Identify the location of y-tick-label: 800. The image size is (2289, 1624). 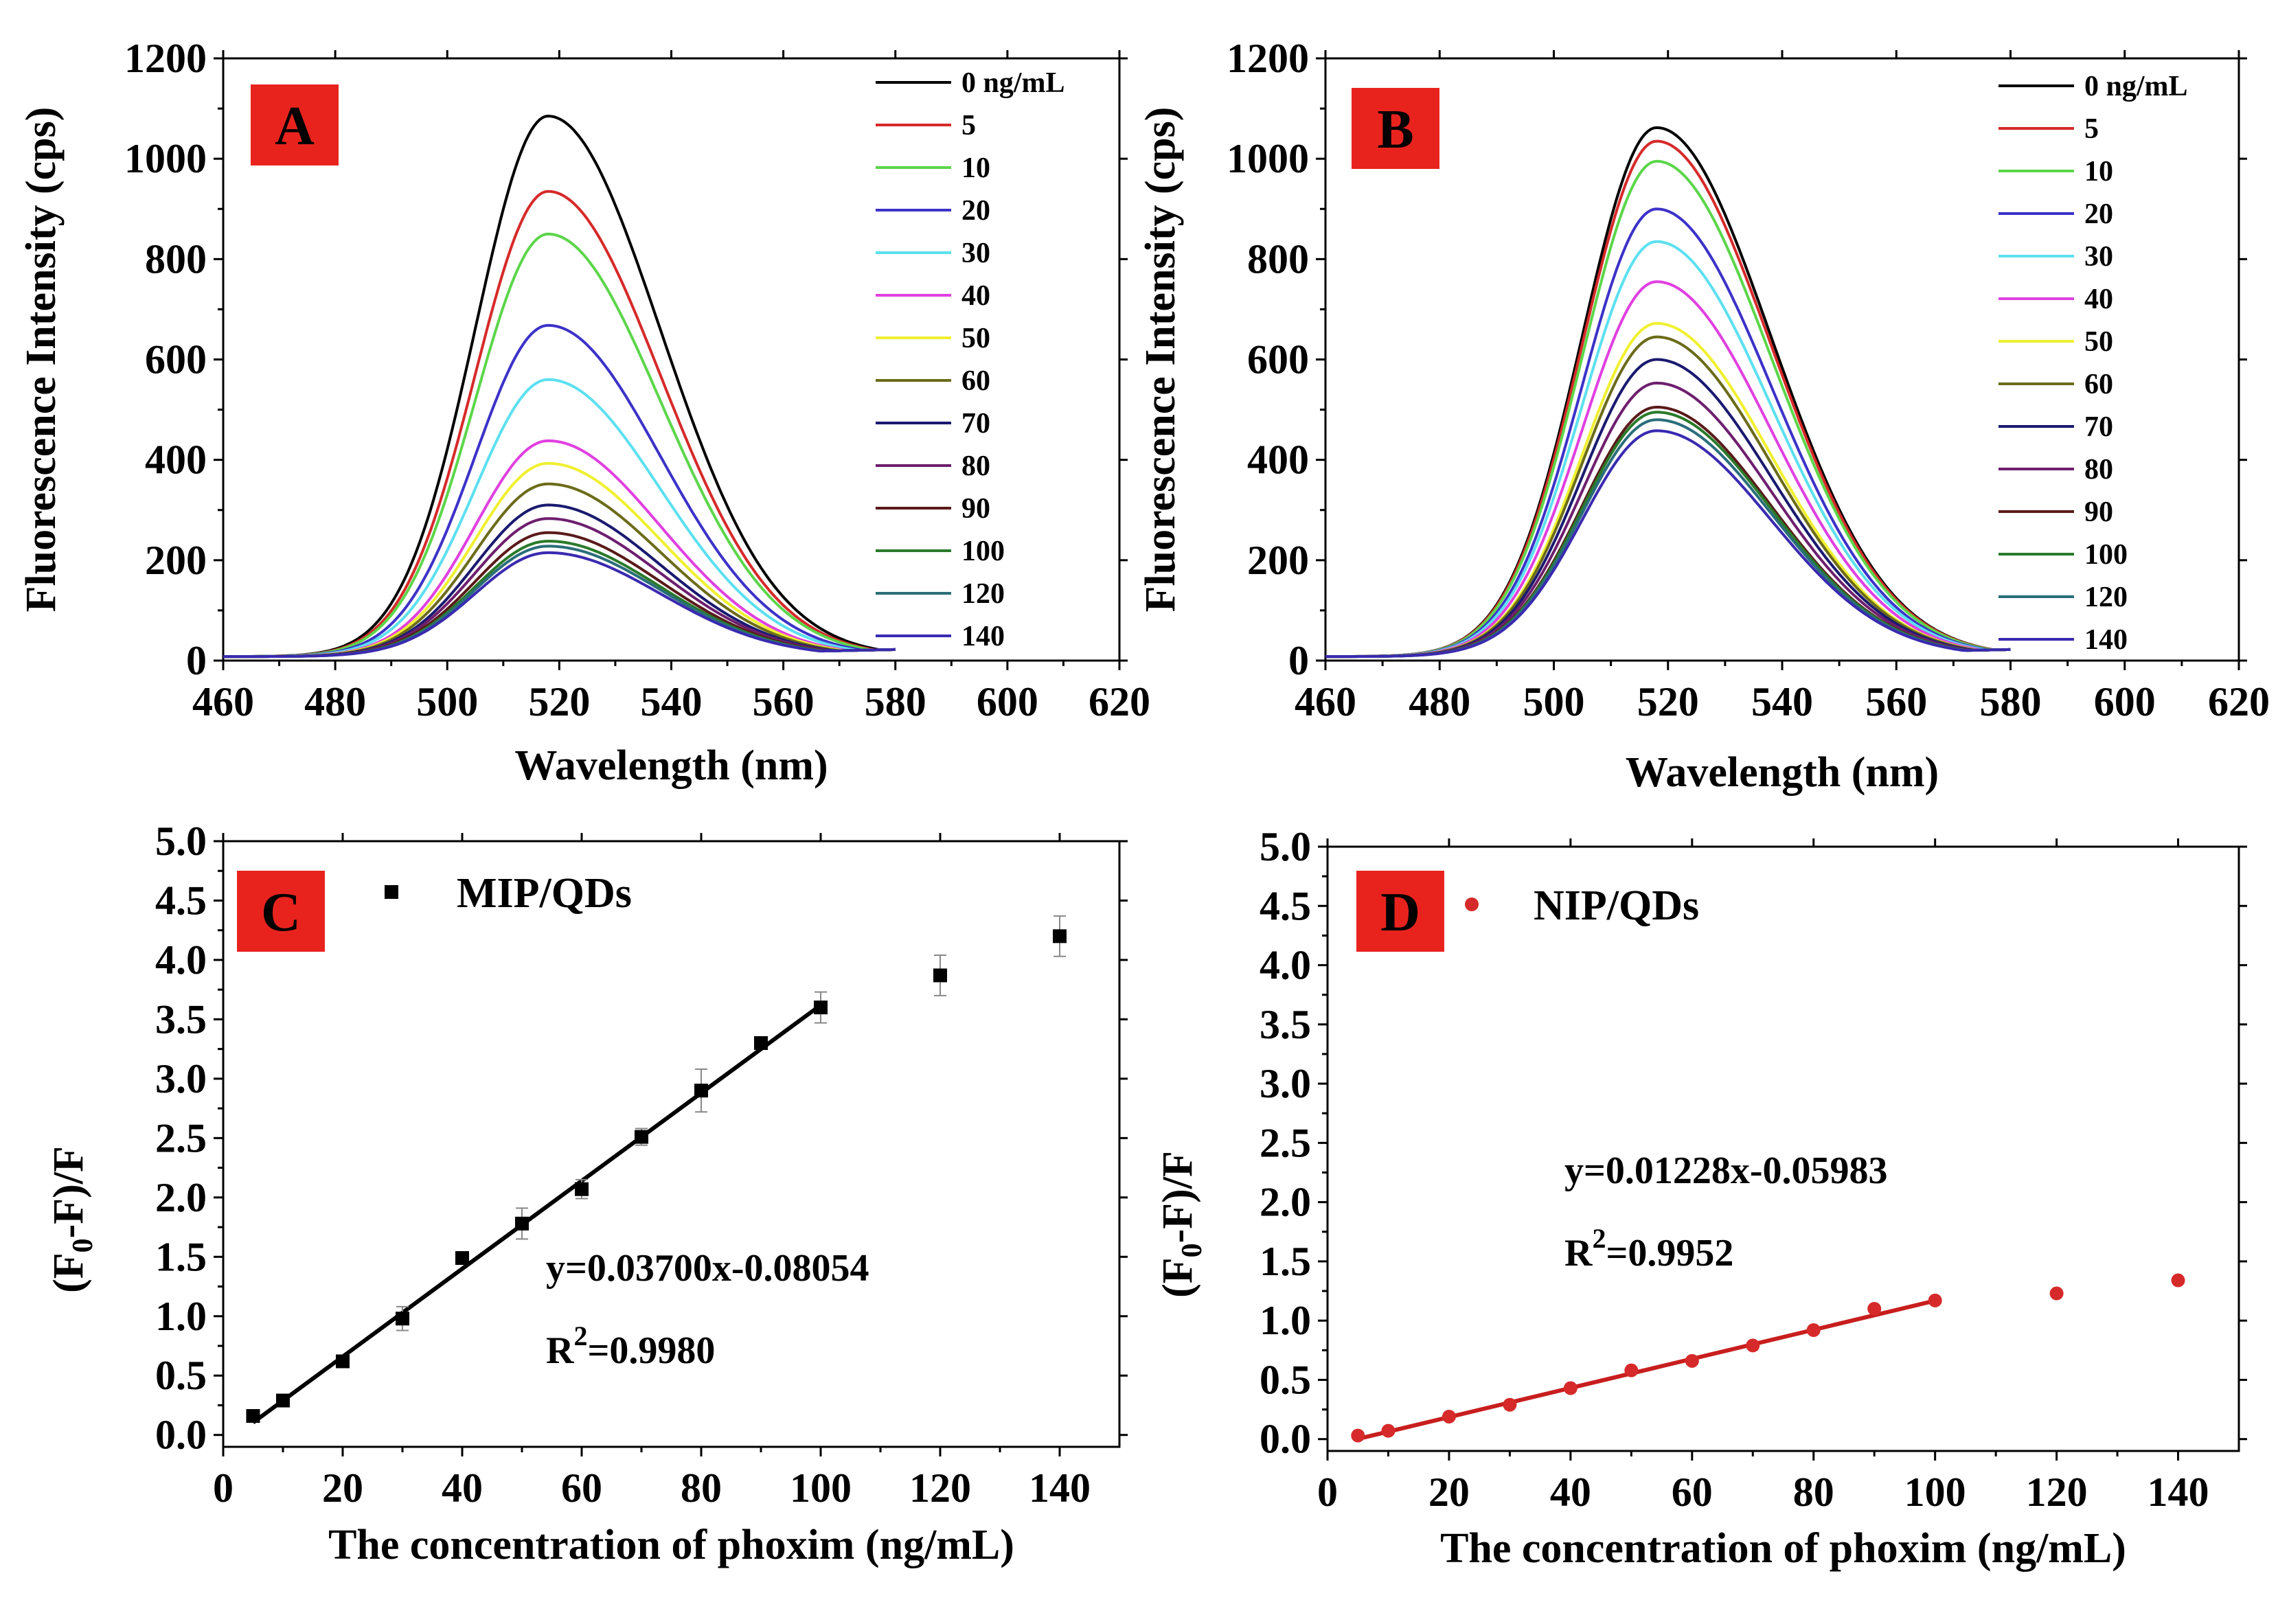
(1278, 259).